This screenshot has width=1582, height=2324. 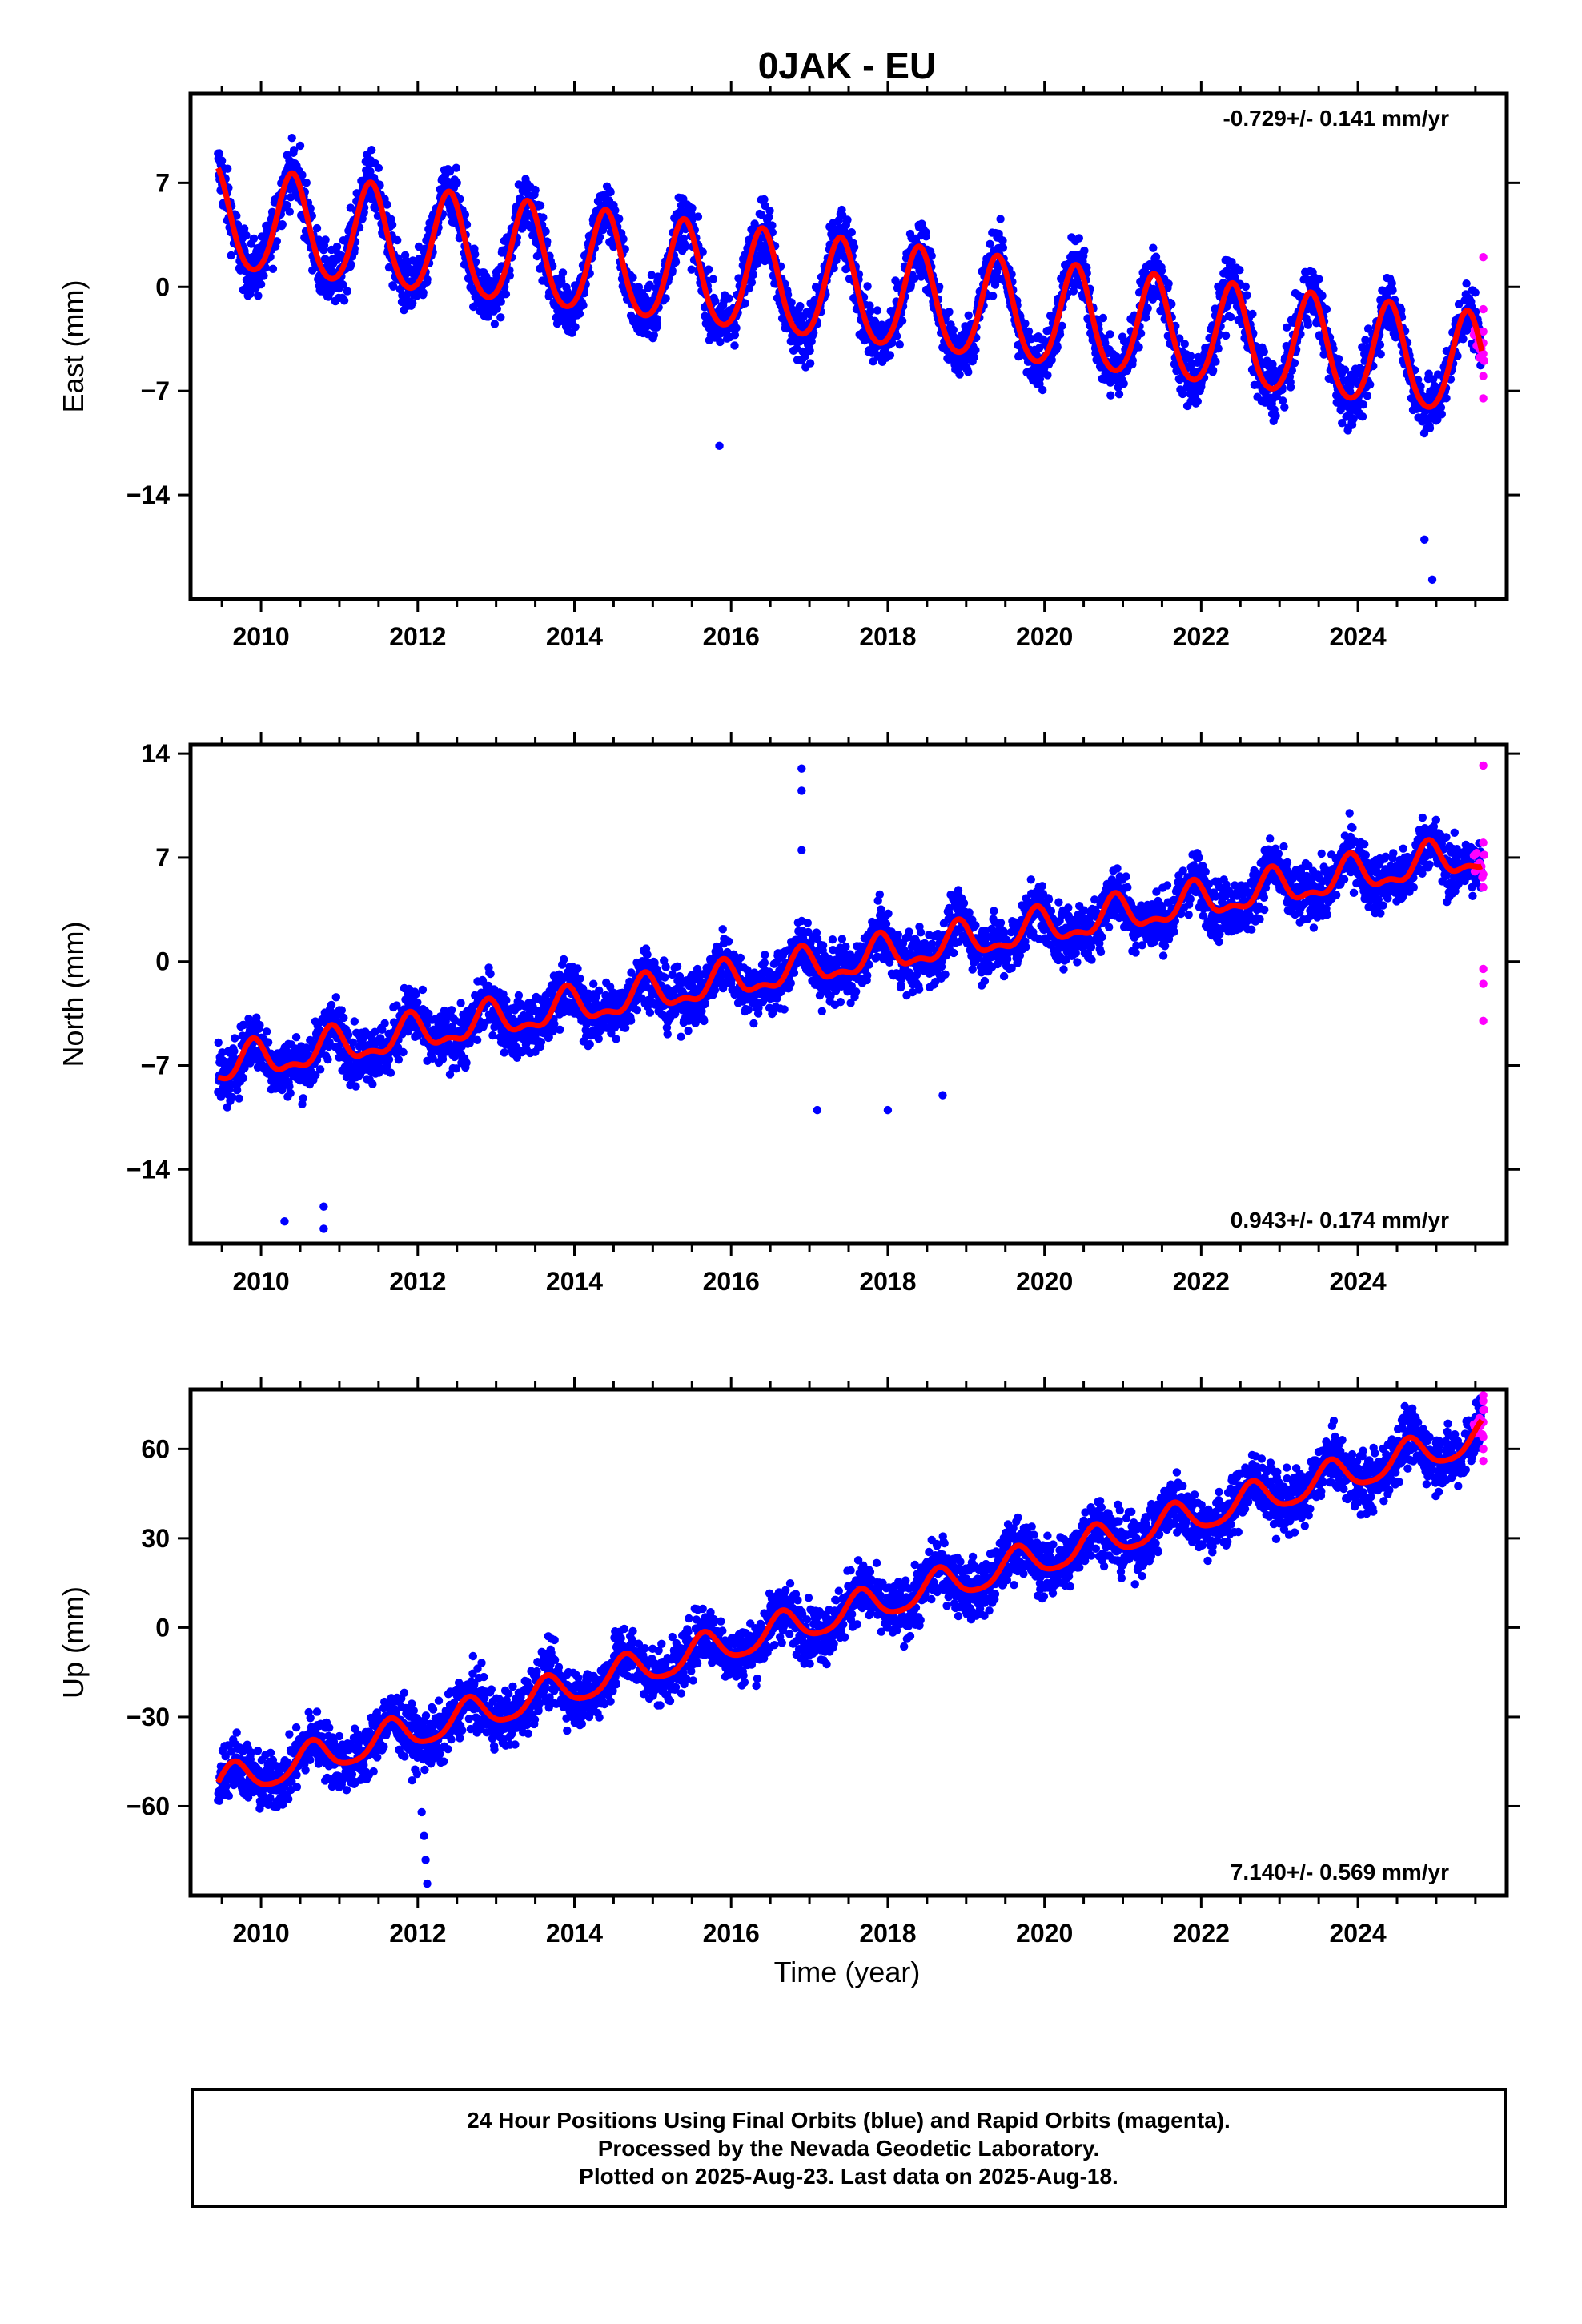 What do you see at coordinates (575, 636) in the screenshot?
I see `x-tick-label: 2014` at bounding box center [575, 636].